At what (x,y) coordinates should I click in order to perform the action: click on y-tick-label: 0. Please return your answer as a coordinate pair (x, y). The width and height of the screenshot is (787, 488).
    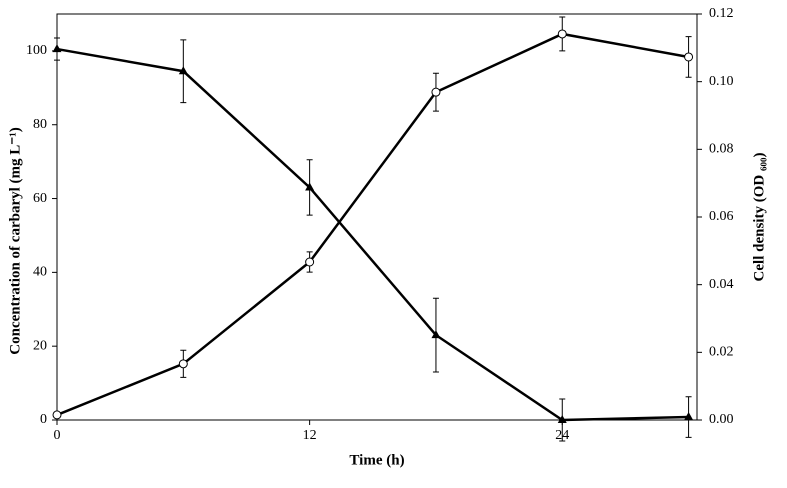
    Looking at the image, I should click on (43, 419).